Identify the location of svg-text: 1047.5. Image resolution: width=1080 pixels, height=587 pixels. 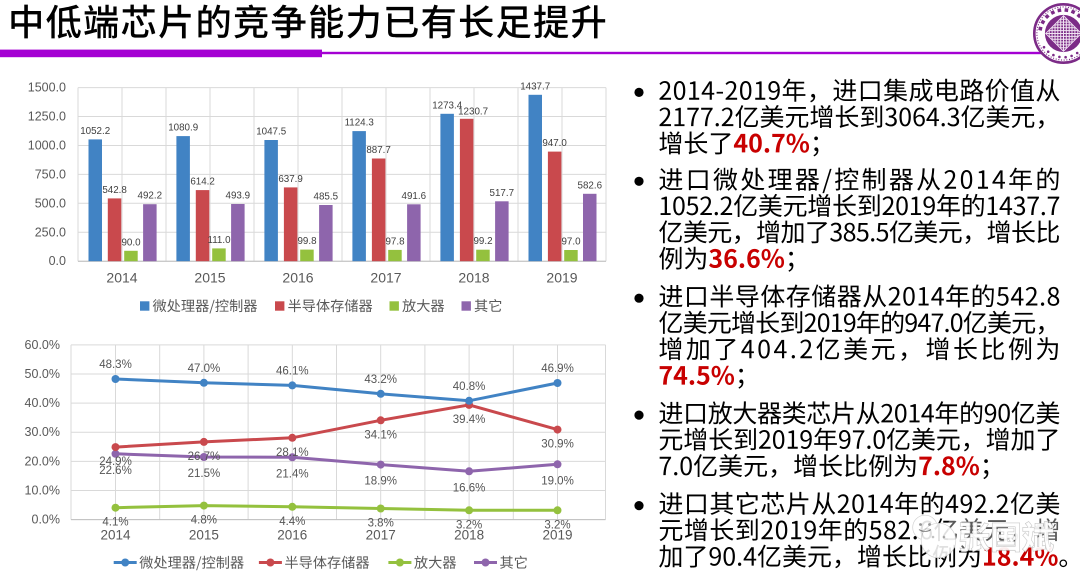
(271, 132).